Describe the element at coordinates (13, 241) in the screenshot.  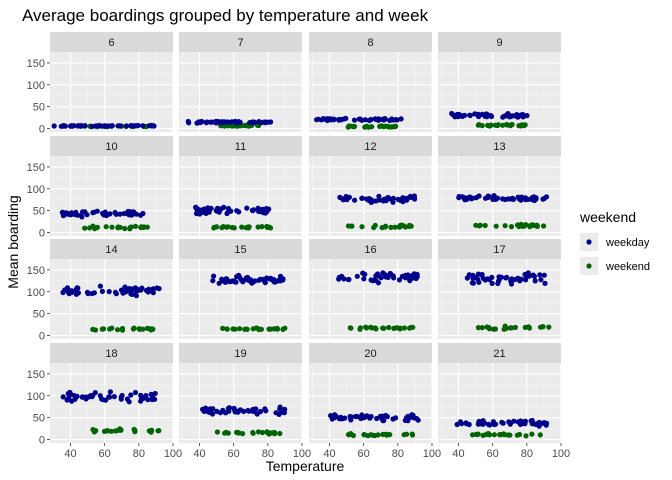
I see `y-axis-title: Mean boarding` at that location.